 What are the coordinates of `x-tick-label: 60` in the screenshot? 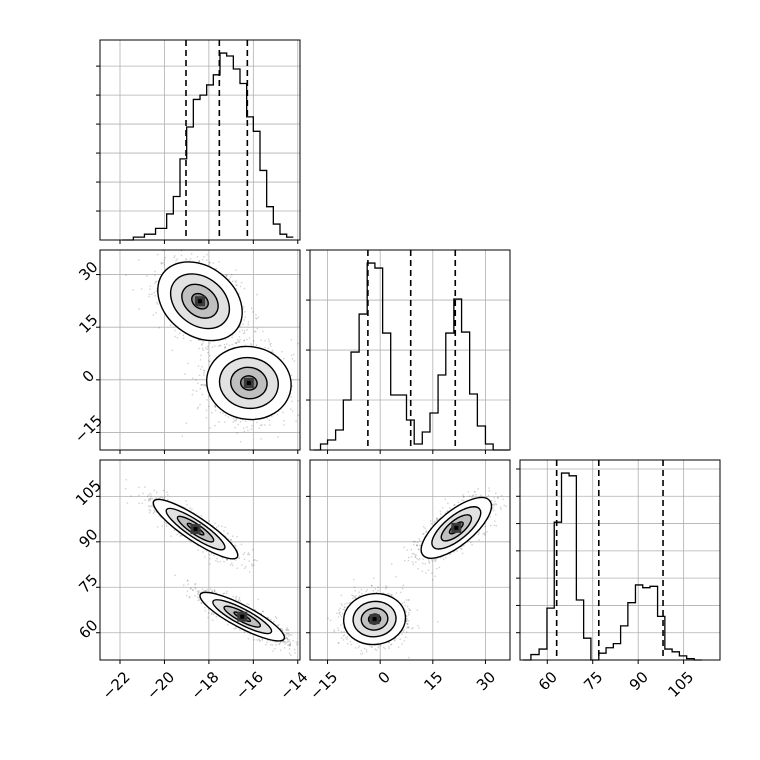 It's located at (548, 681).